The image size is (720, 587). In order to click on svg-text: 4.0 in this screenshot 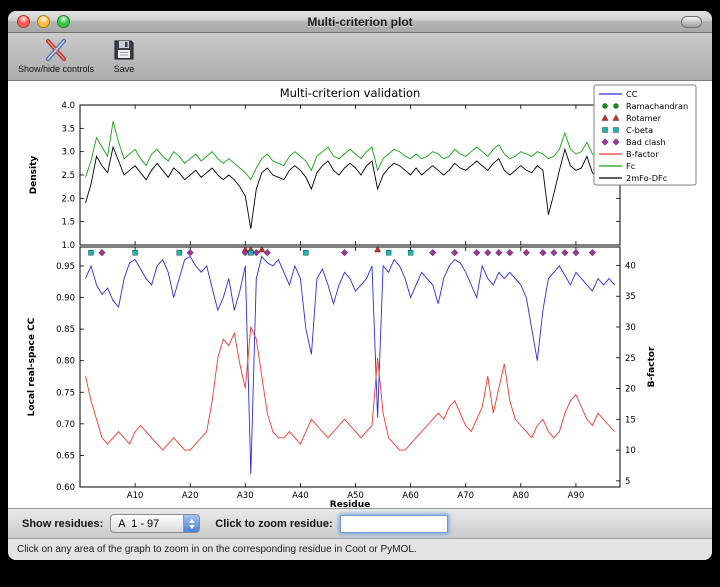, I will do `click(68, 106)`.